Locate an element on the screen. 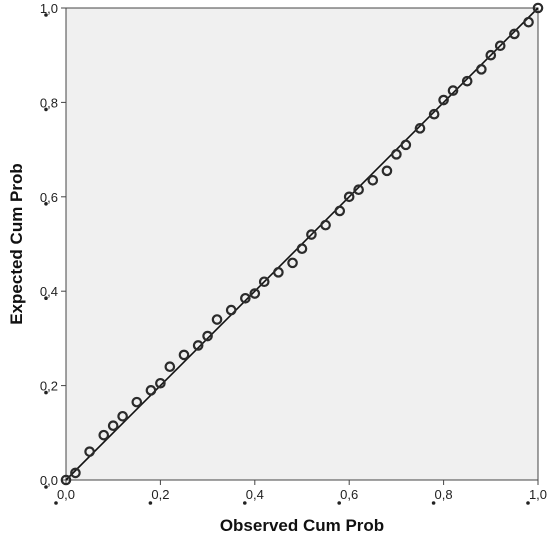 The width and height of the screenshot is (550, 539). y-tick-label: 0,6 is located at coordinates (49, 197).